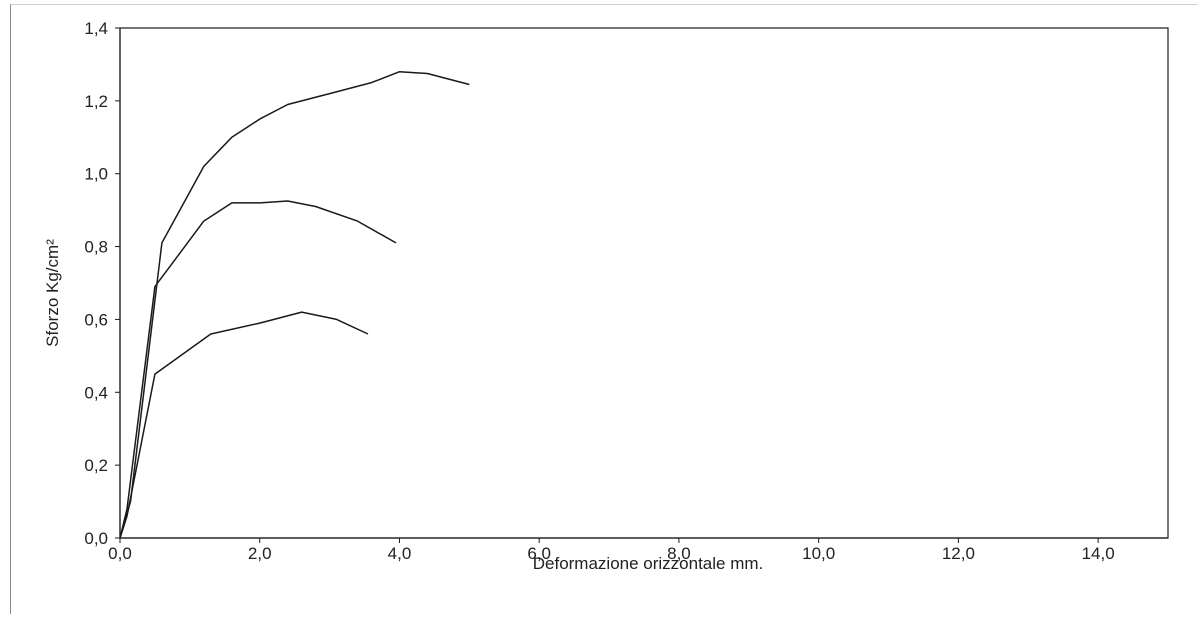 The height and width of the screenshot is (618, 1202). Describe the element at coordinates (96, 392) in the screenshot. I see `y-tick-label: 0,4` at that location.